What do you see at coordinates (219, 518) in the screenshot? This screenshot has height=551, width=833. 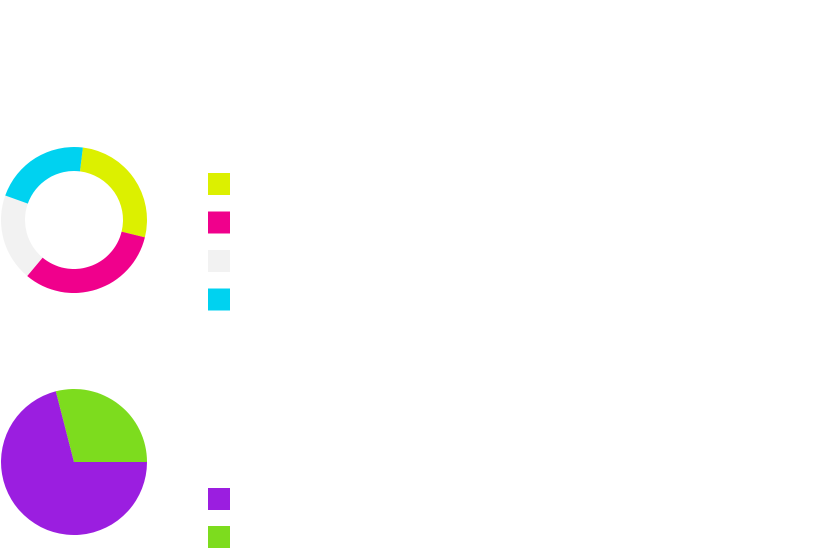 I see `pie-chart-legend` at bounding box center [219, 518].